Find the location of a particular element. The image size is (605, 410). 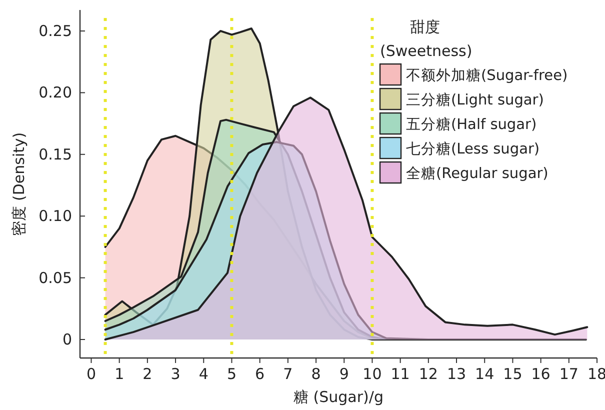

x-tick-label: 3 is located at coordinates (175, 374).